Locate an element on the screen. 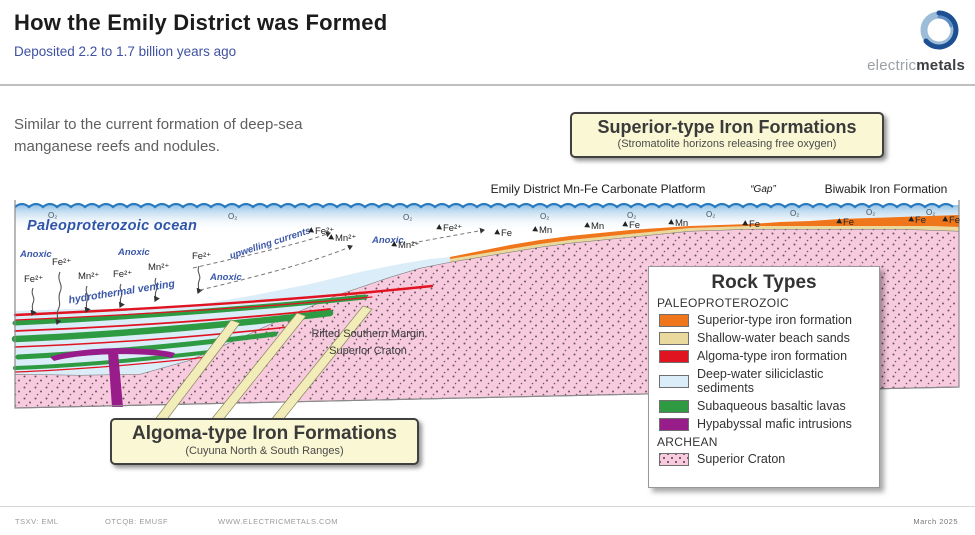  craton-label-line1: Rifted Southern Margin is located at coordinates (368, 334).